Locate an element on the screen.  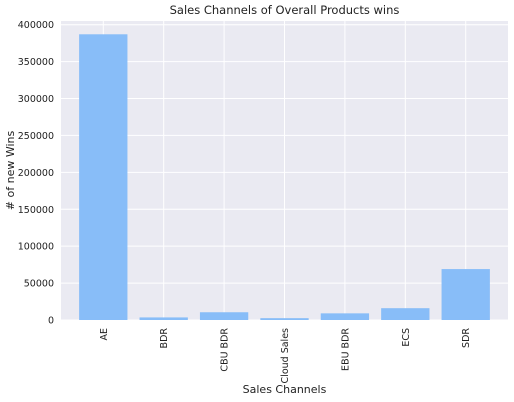
y-tick-label: 400000 is located at coordinates (36, 25).